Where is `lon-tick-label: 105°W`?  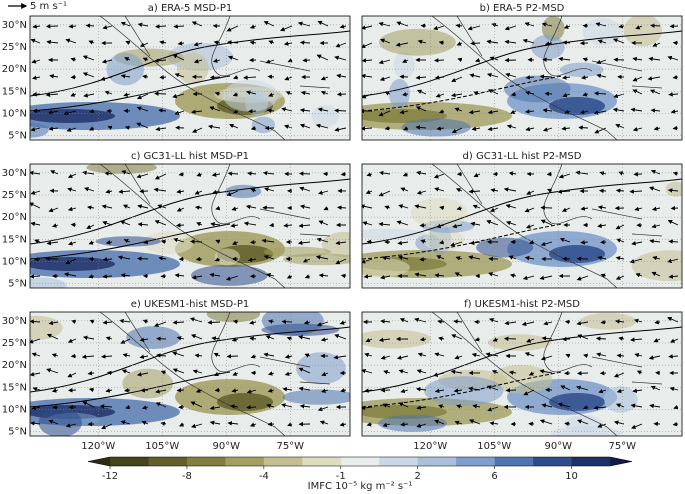
lon-tick-label: 105°W is located at coordinates (494, 446).